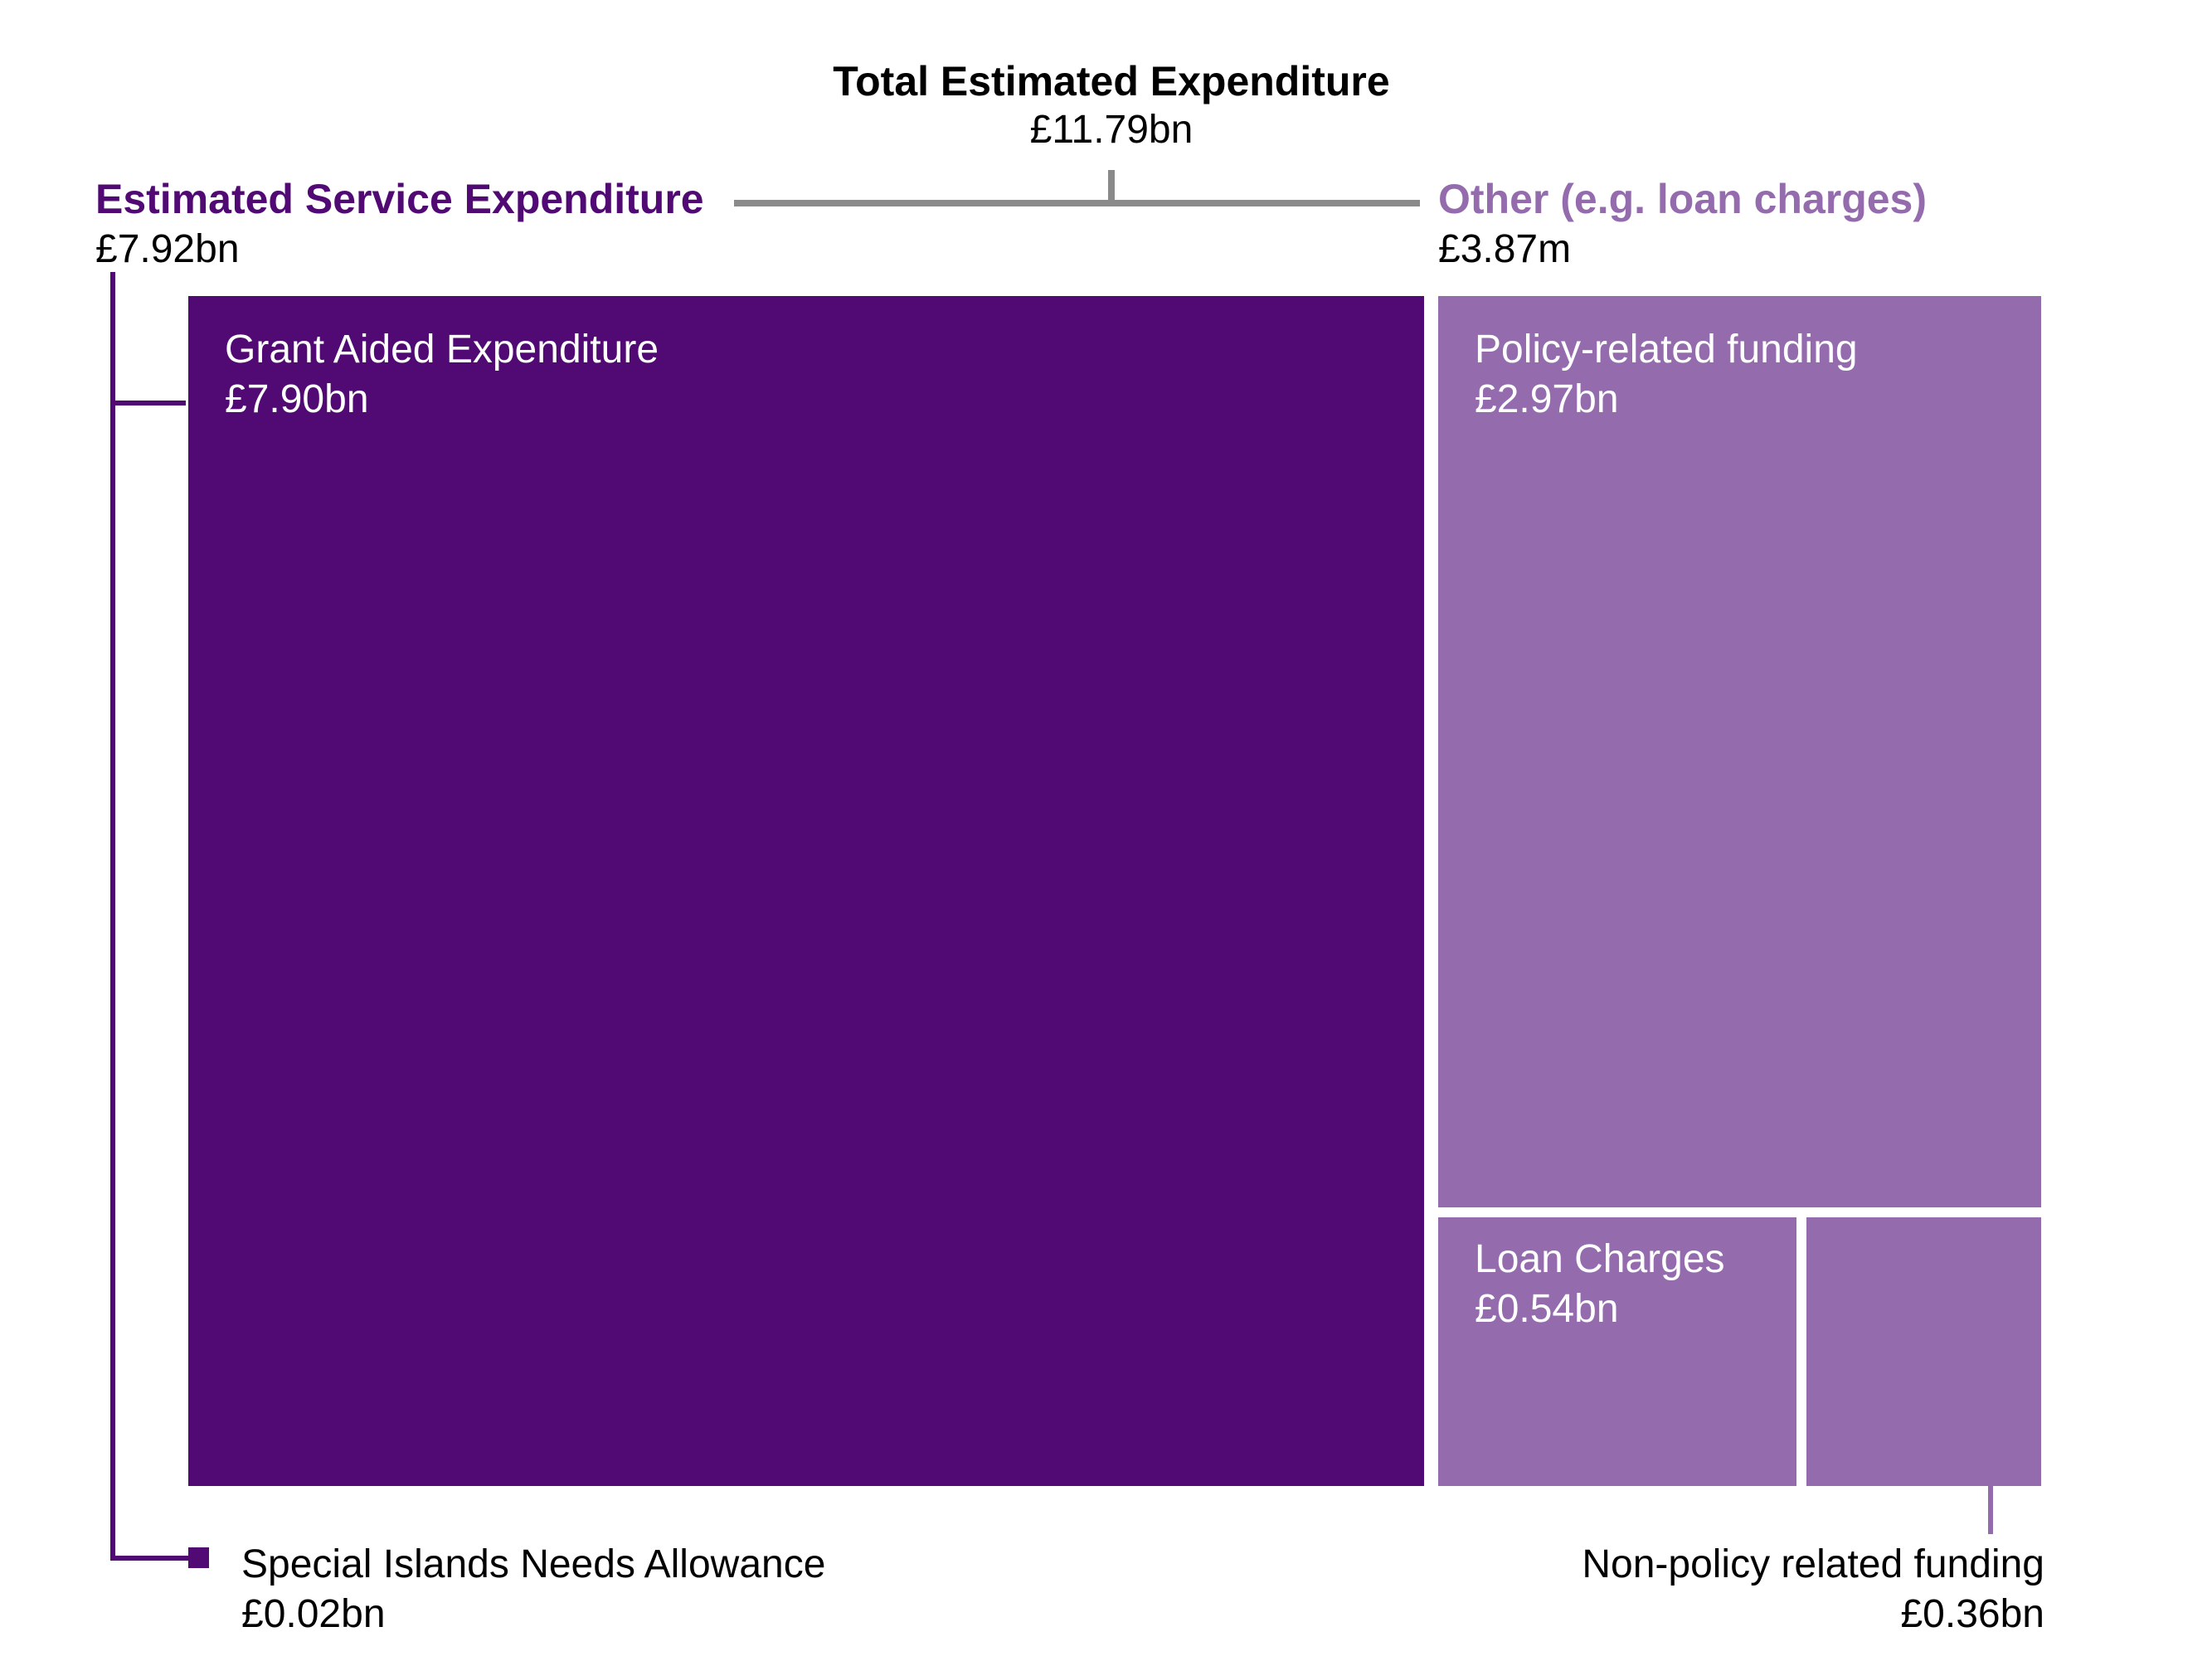 Image resolution: width=2212 pixels, height=1656 pixels. What do you see at coordinates (400, 199) in the screenshot?
I see `service-group-title: Estimated Service Expenditure` at bounding box center [400, 199].